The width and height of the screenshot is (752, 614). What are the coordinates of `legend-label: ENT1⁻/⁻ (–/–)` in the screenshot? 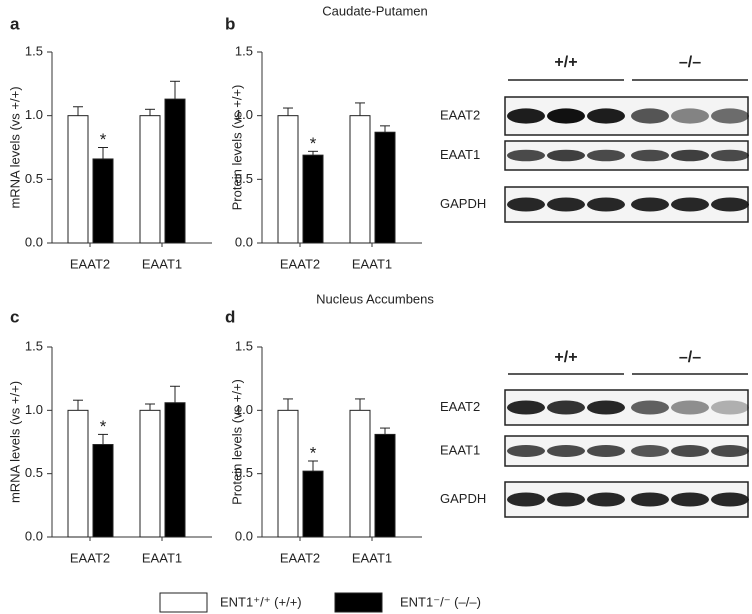 It's located at (440, 601).